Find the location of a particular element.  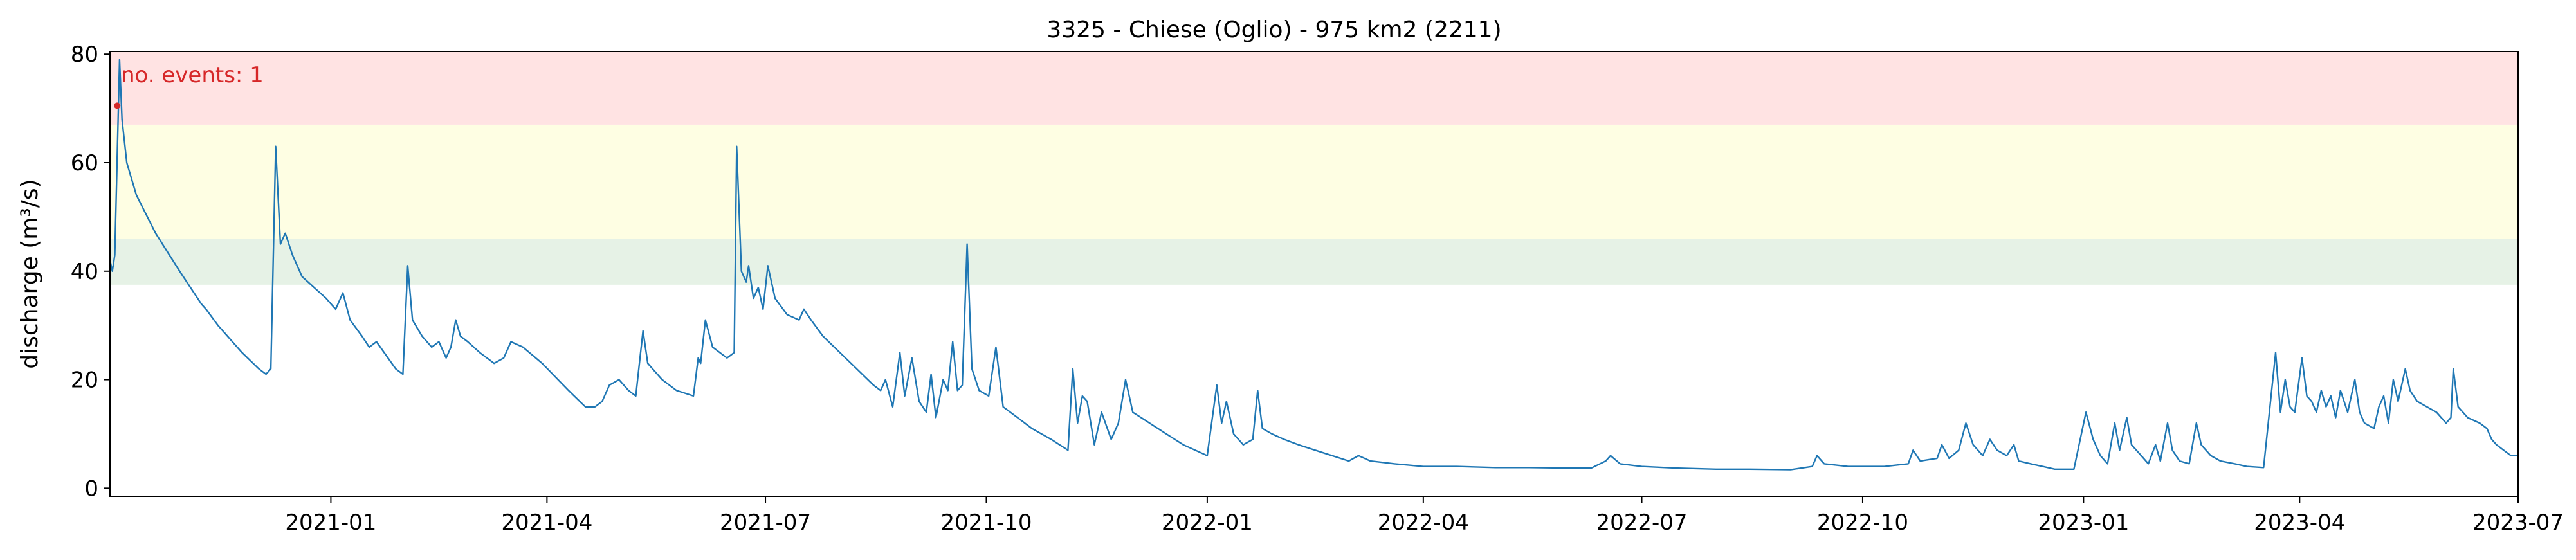

x-tick-label: 2023-04 is located at coordinates (2299, 523).